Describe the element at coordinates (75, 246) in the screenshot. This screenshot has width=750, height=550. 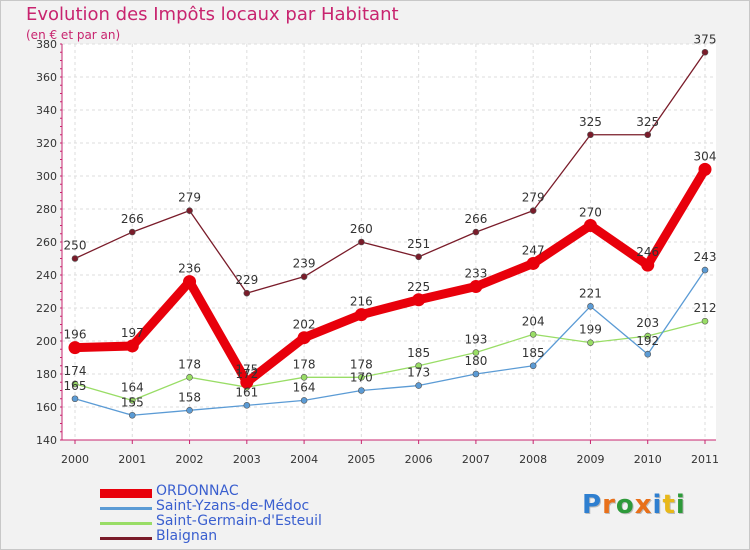
I see `data-label: 250` at that location.